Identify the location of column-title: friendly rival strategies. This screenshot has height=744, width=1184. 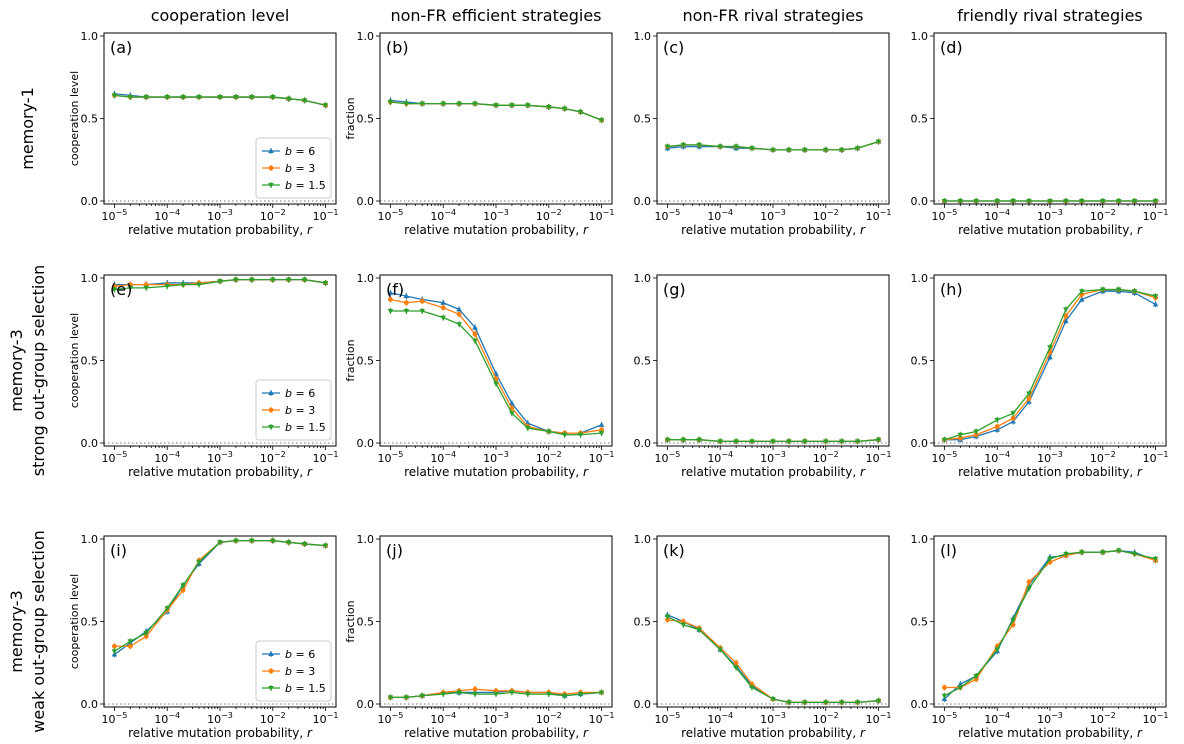
(1050, 15).